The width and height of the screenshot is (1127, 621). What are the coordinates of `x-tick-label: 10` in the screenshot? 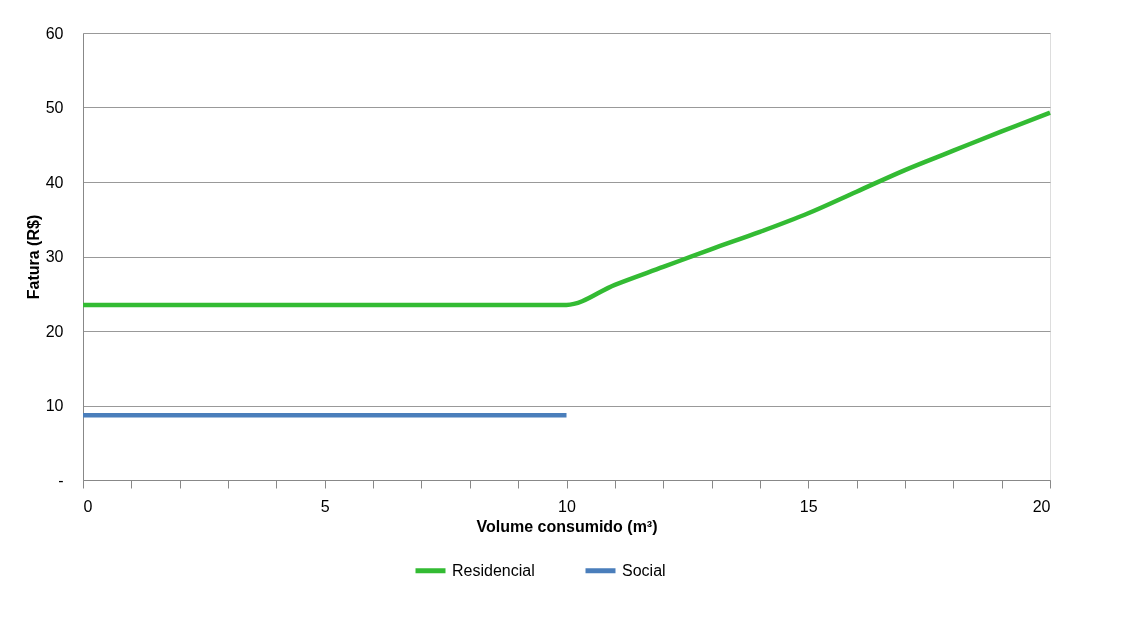 It's located at (567, 506).